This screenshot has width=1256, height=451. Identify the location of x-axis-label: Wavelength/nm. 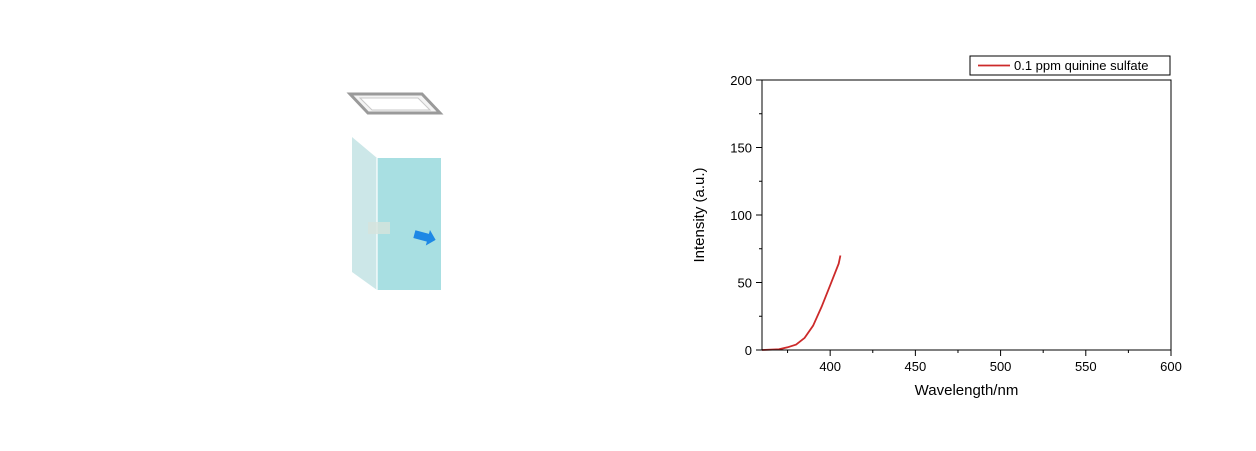
(967, 390).